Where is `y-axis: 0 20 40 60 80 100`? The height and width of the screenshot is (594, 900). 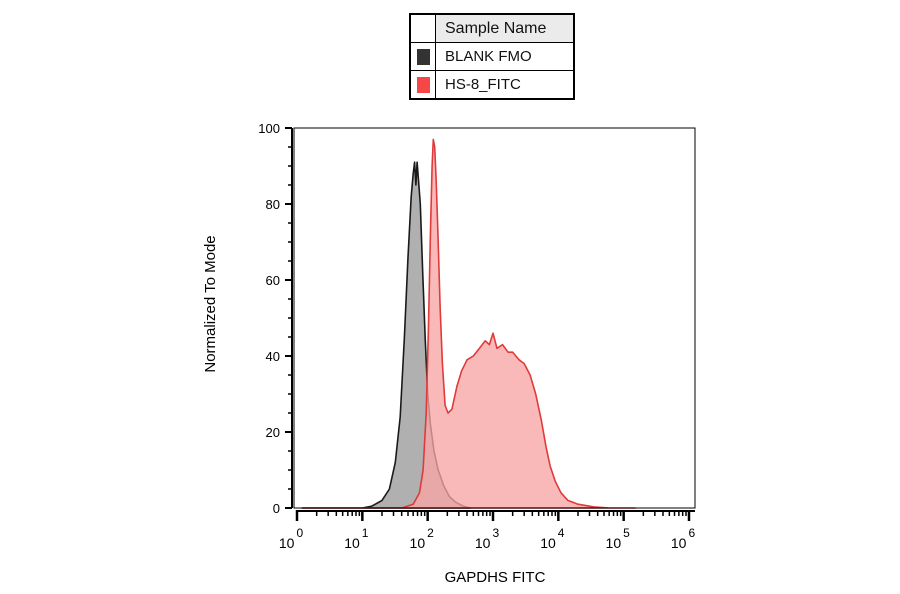 y-axis: 0 20 40 60 80 100 is located at coordinates (275, 318).